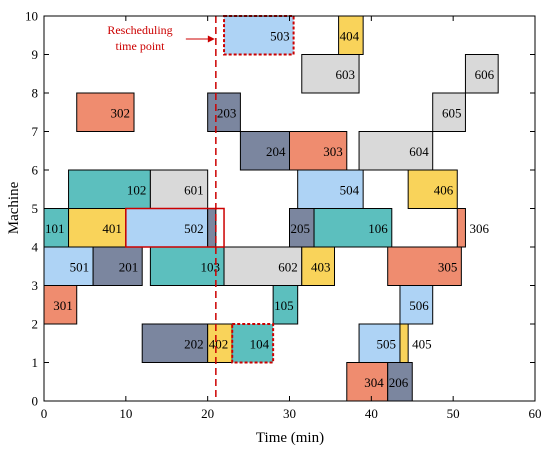 The height and width of the screenshot is (453, 550). I want to click on y-tick-label-6: 6, so click(35, 170).